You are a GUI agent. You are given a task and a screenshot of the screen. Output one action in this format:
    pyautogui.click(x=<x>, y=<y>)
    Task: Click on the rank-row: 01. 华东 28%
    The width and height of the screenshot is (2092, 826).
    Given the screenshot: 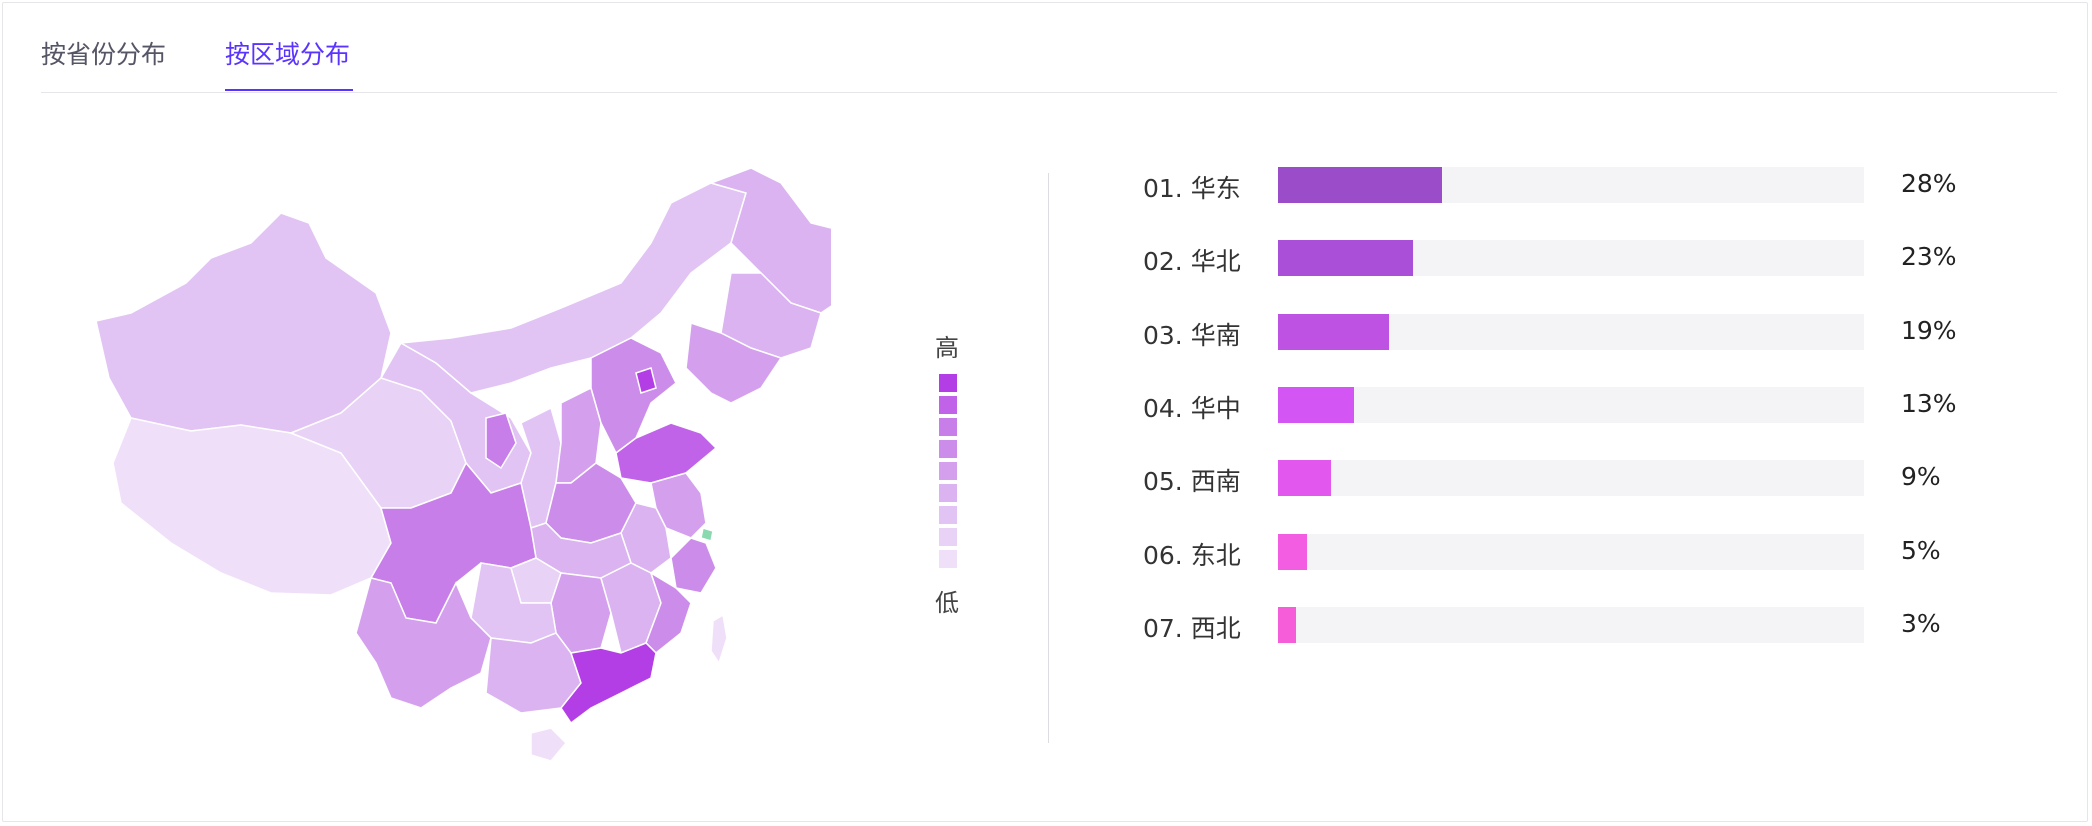 What is the action you would take?
    pyautogui.click(x=1568, y=185)
    